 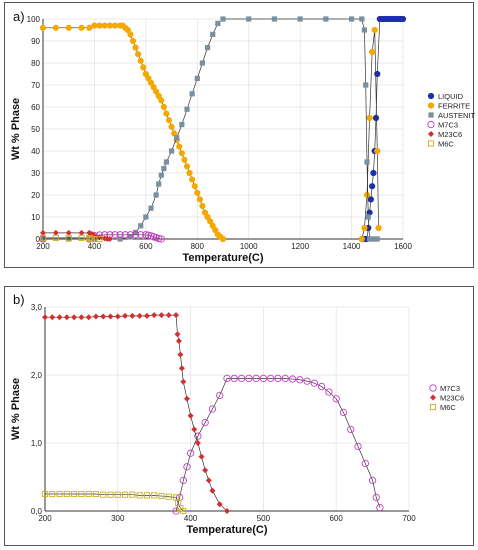 What do you see at coordinates (226, 530) in the screenshot?
I see `x-axis-title: Temperature(C)` at bounding box center [226, 530].